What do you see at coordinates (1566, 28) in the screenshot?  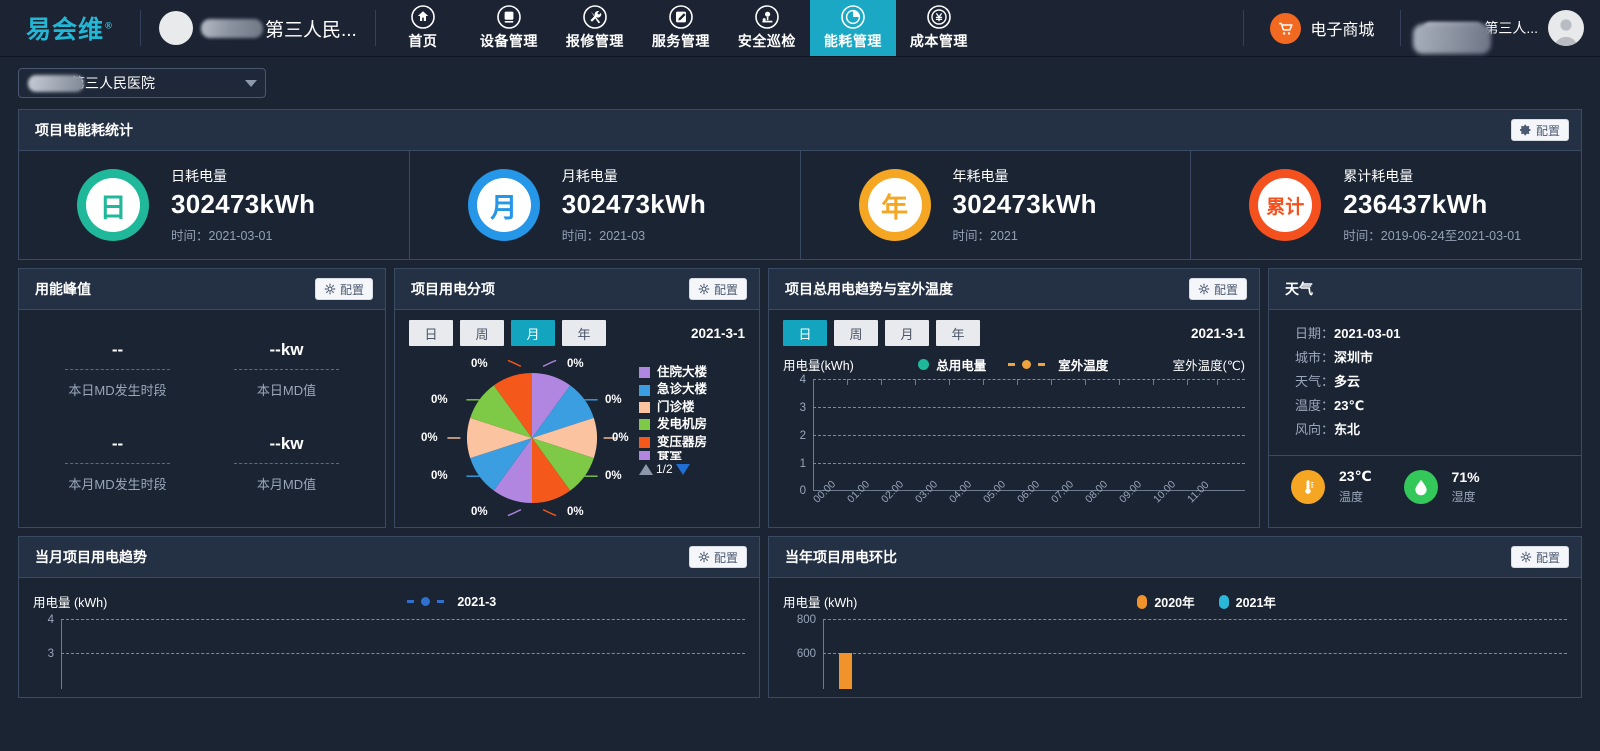 I see `avatar` at bounding box center [1566, 28].